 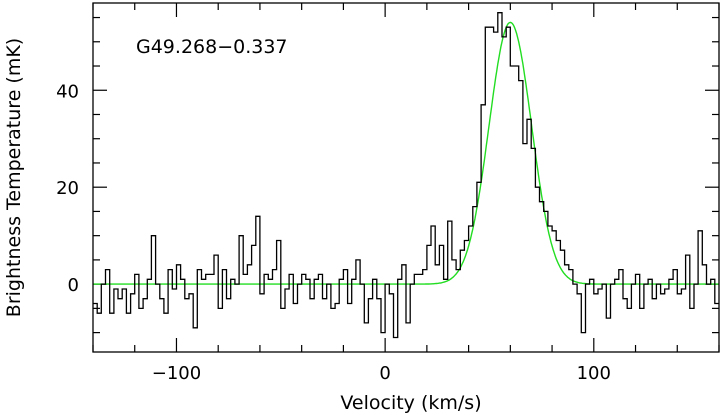 I want to click on x-axis-label: Velocity (km/s), so click(x=410, y=403).